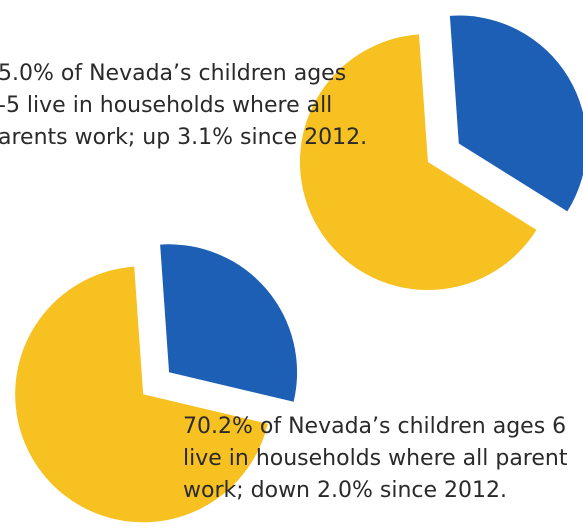 The image size is (583, 531). What do you see at coordinates (345, 490) in the screenshot?
I see `pie-2-caption-line: work; down 2.0% since 2012.` at bounding box center [345, 490].